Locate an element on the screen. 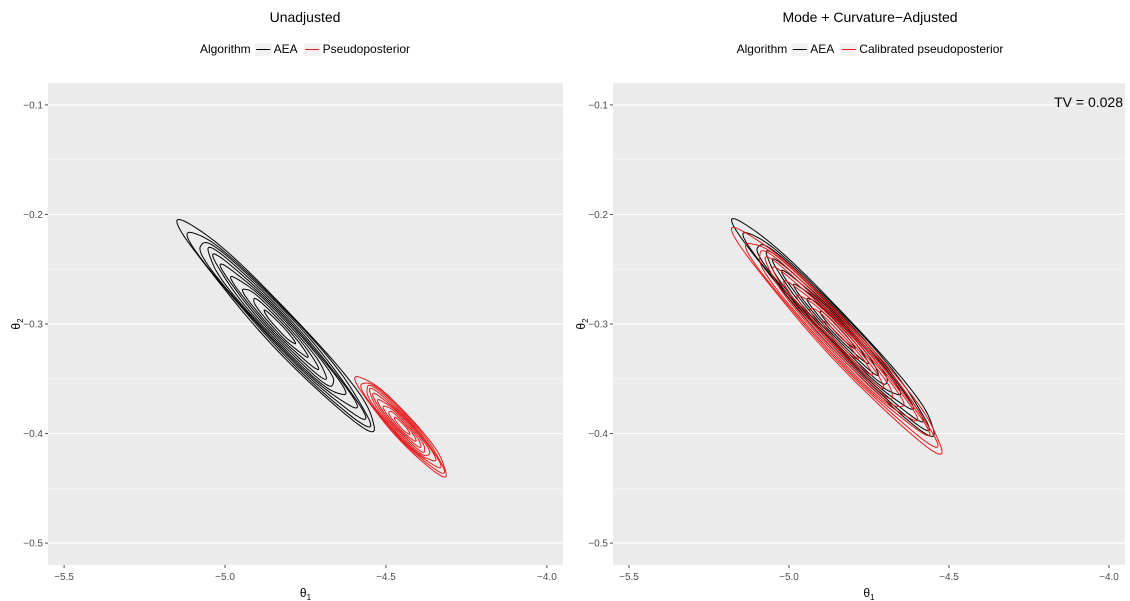  chart-title: Mode + Curvature−Adjusted is located at coordinates (869, 17).